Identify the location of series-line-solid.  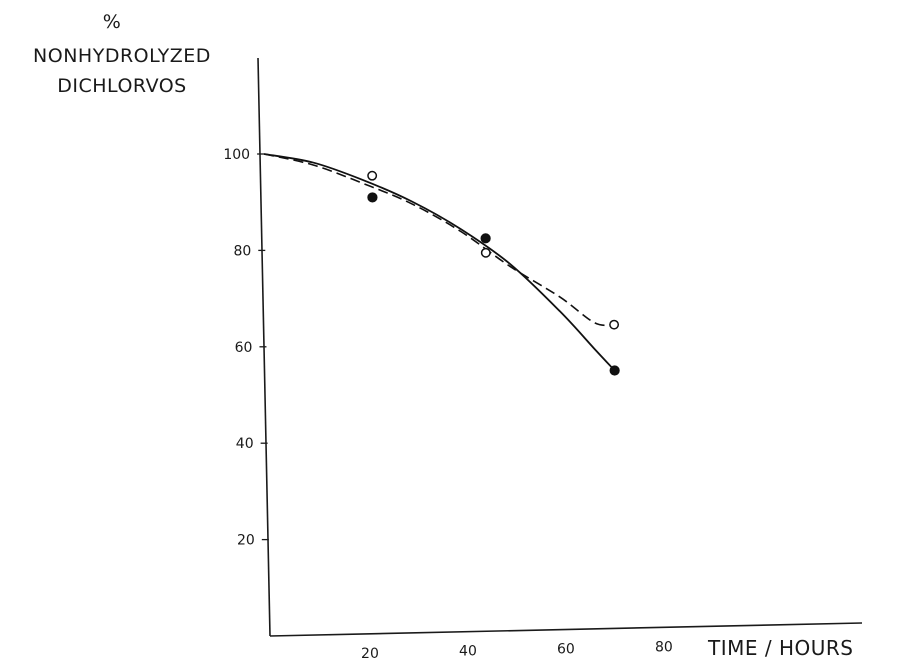
(439, 262).